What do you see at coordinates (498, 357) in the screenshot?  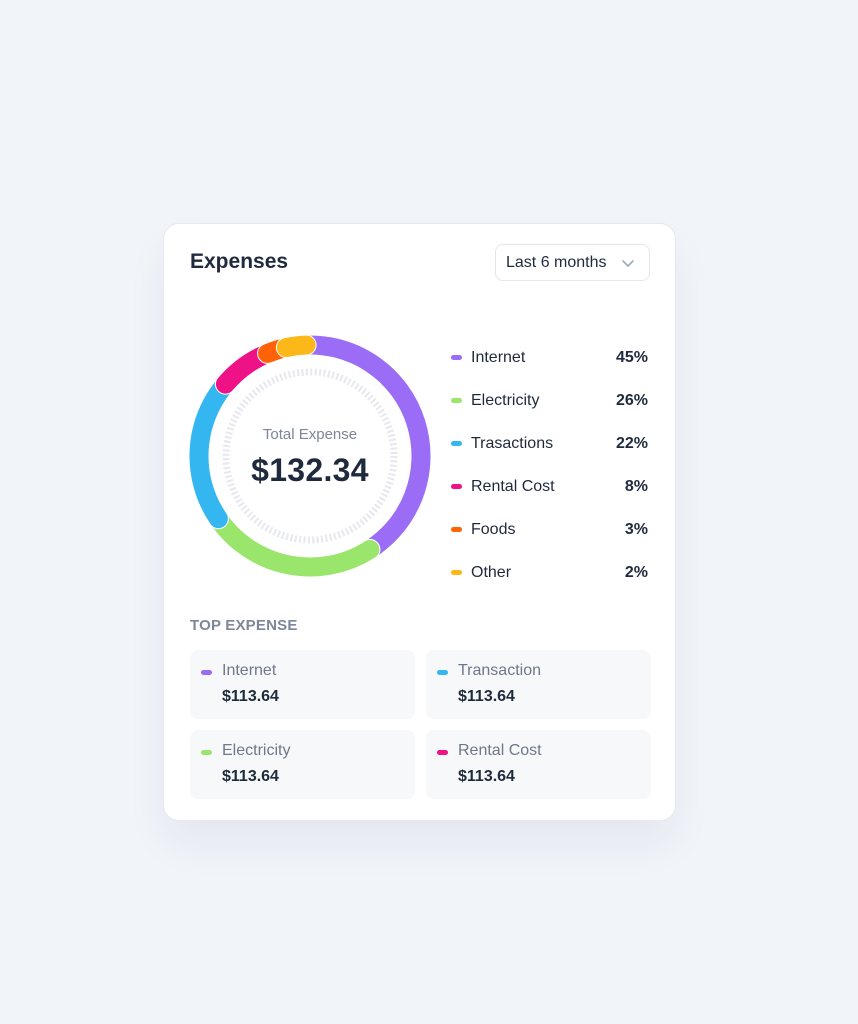 I see `legend-label: Internet` at bounding box center [498, 357].